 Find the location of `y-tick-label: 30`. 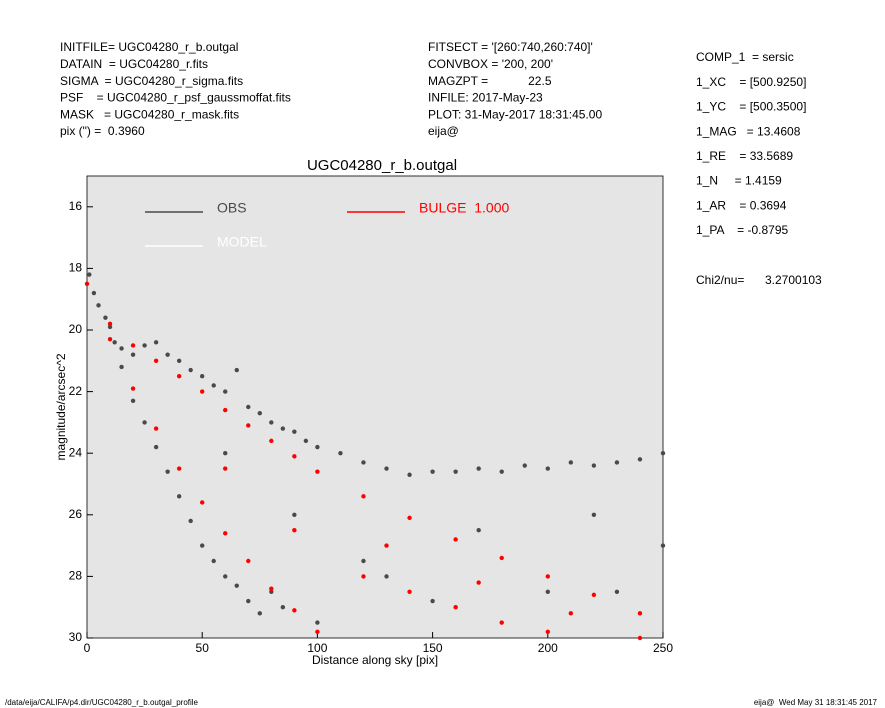

y-tick-label: 30 is located at coordinates (76, 637).